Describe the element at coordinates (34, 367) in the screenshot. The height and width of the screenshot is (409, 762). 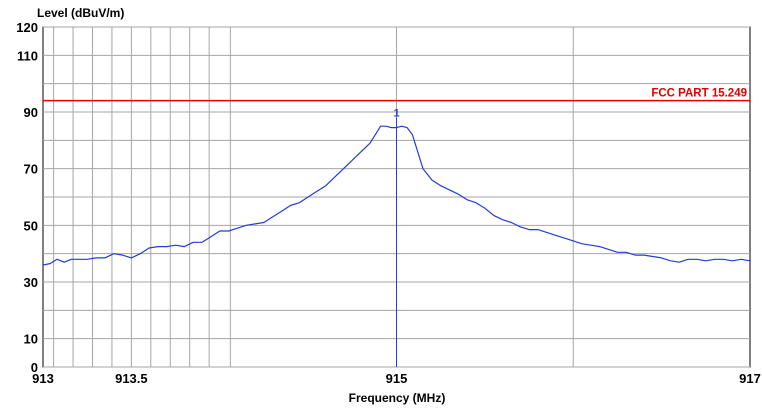
I see `y-tick-label: 0` at that location.